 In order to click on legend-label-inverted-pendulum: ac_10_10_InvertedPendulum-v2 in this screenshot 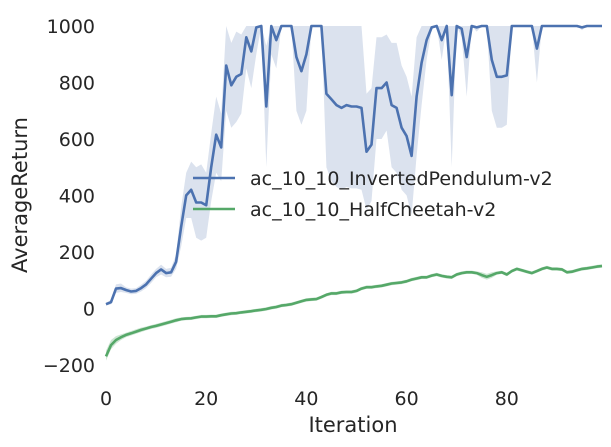, I will do `click(401, 179)`.